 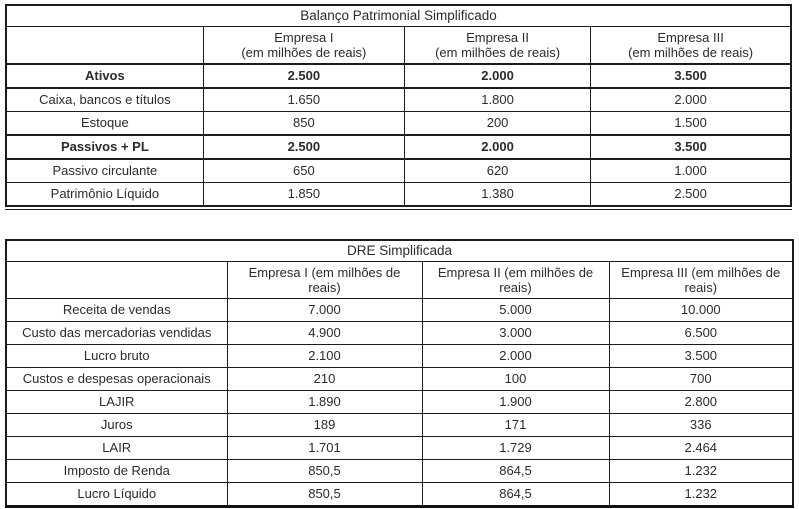 I want to click on value-cell: 1.890, so click(x=324, y=402).